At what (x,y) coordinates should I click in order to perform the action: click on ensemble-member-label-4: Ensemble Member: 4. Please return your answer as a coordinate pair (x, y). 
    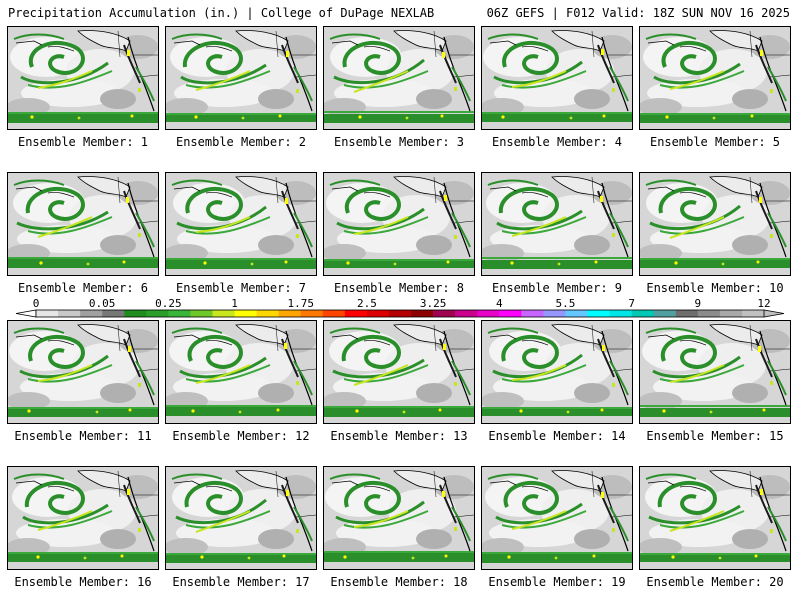
    Looking at the image, I should click on (557, 142).